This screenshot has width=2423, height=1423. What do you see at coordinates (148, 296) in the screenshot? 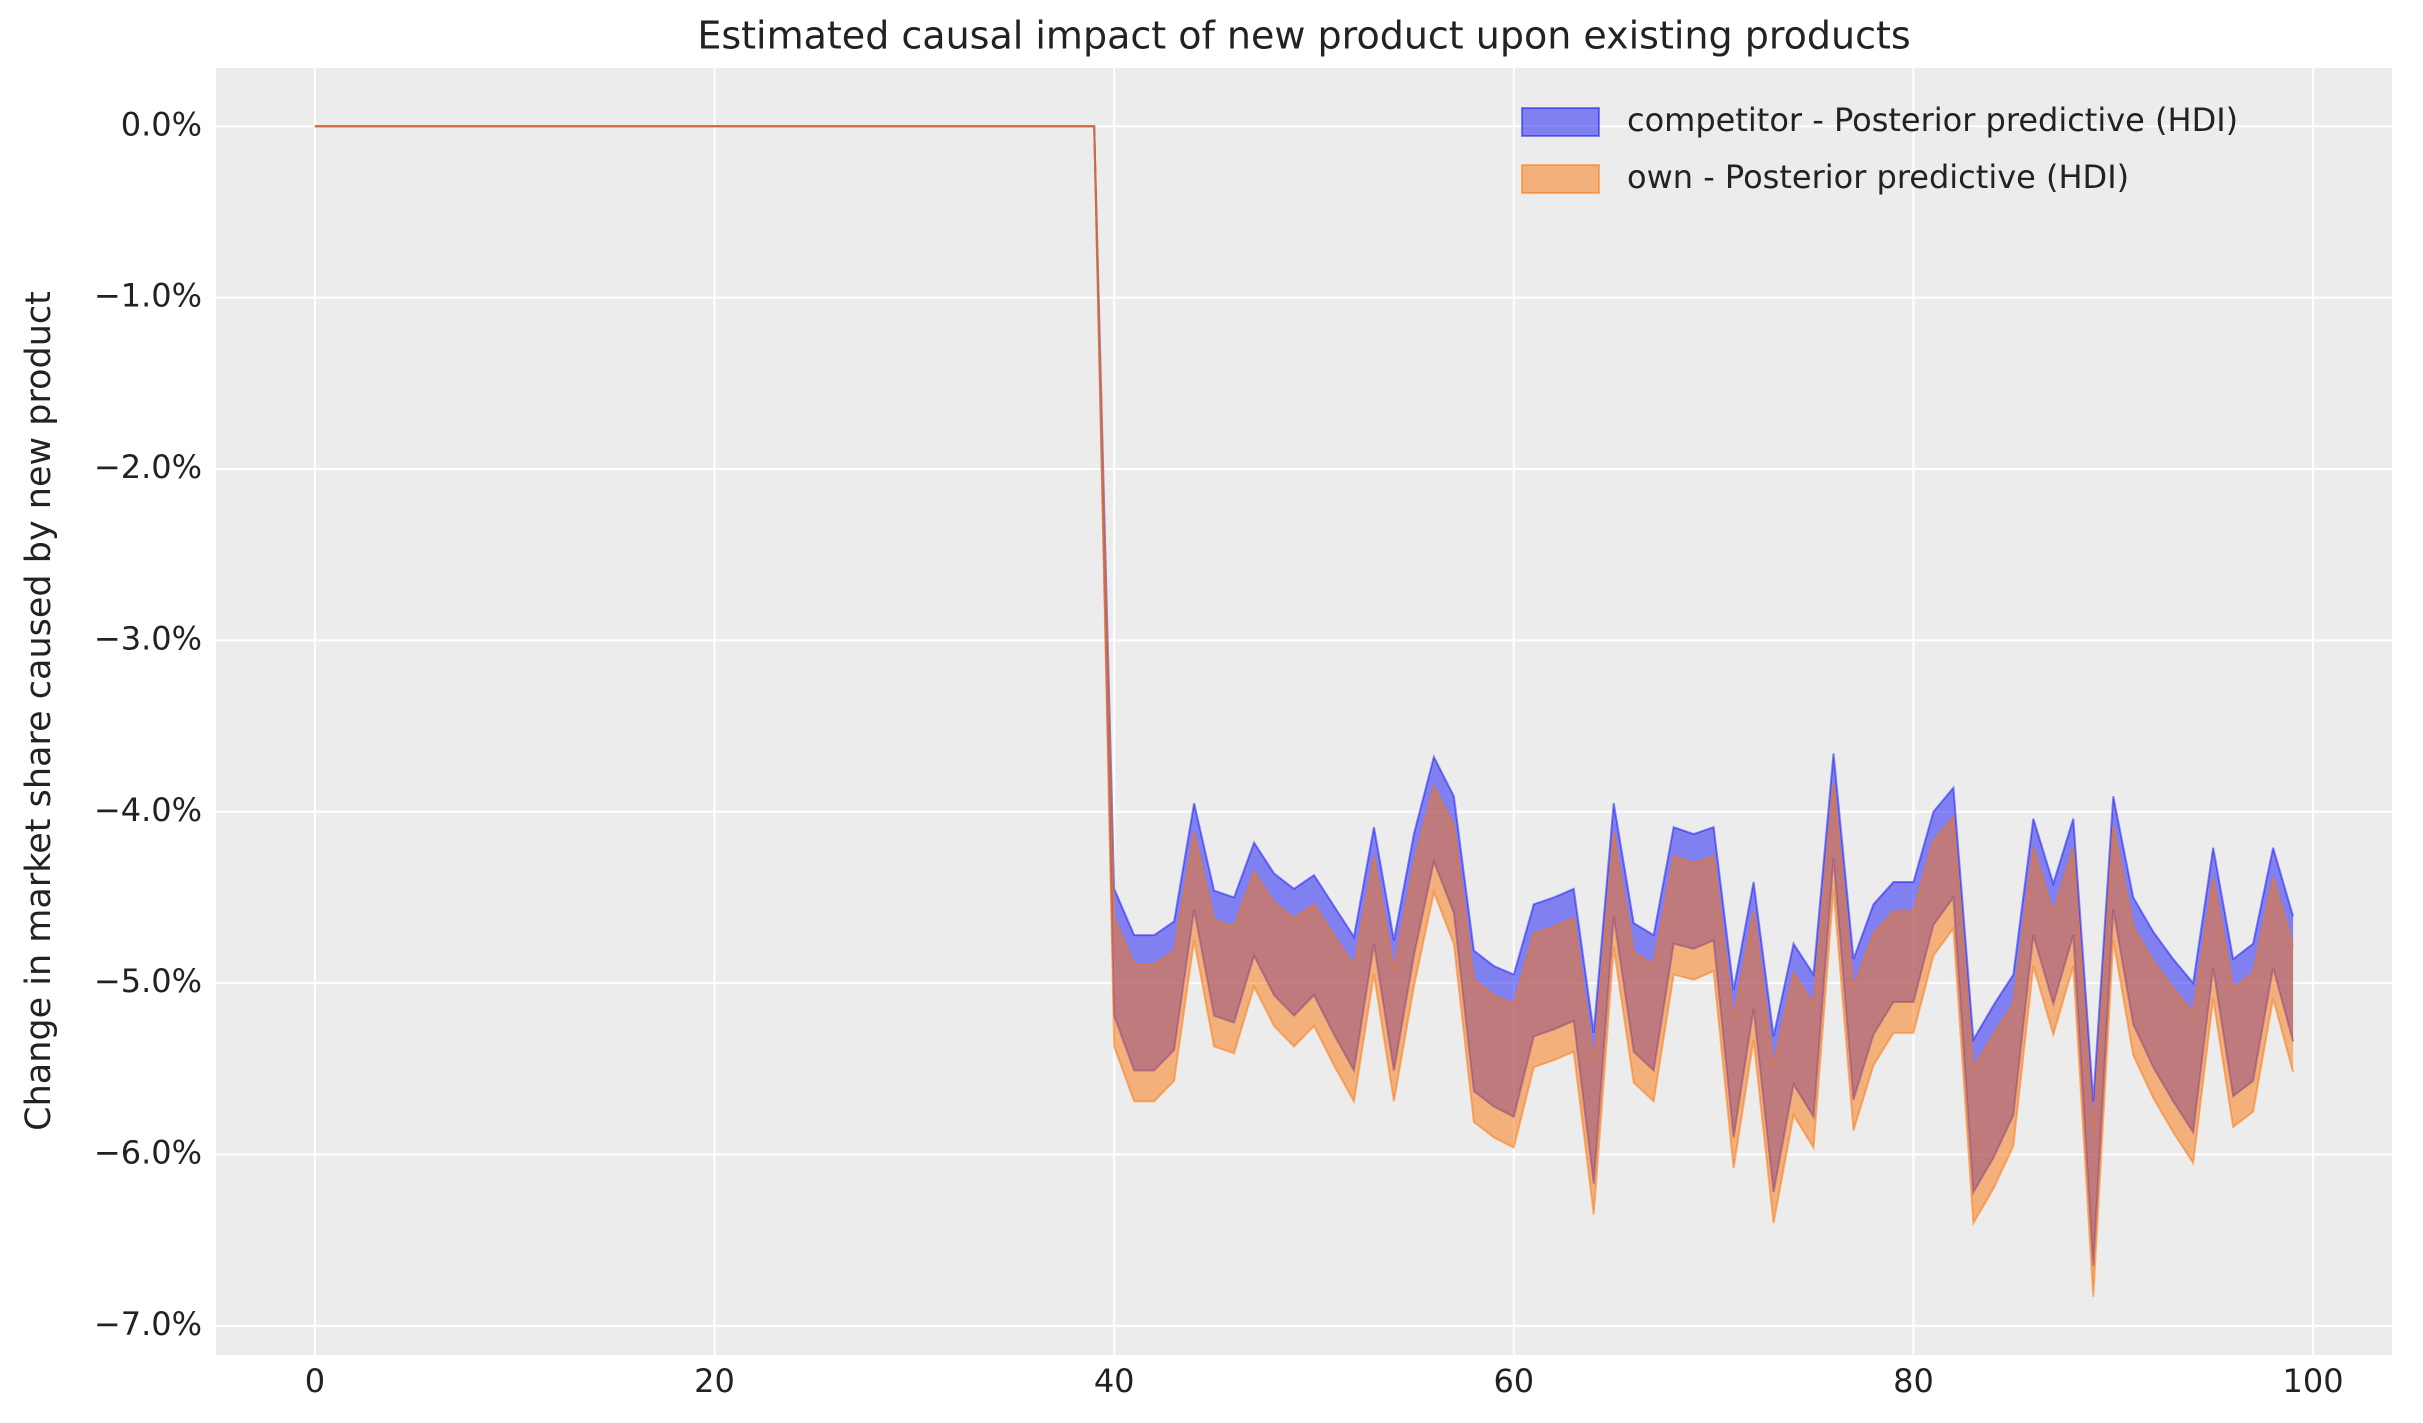
I see `y-tick-label: −1.0%` at bounding box center [148, 296].